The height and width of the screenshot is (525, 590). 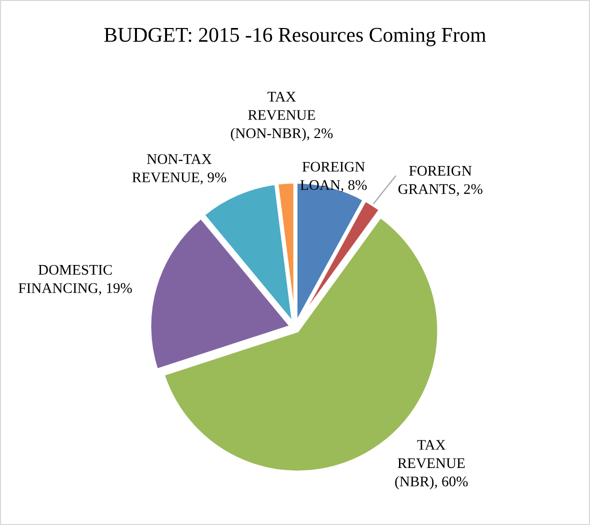 I want to click on slice-label: TAX REVENUE (NON-NBR), 2%, so click(x=281, y=117).